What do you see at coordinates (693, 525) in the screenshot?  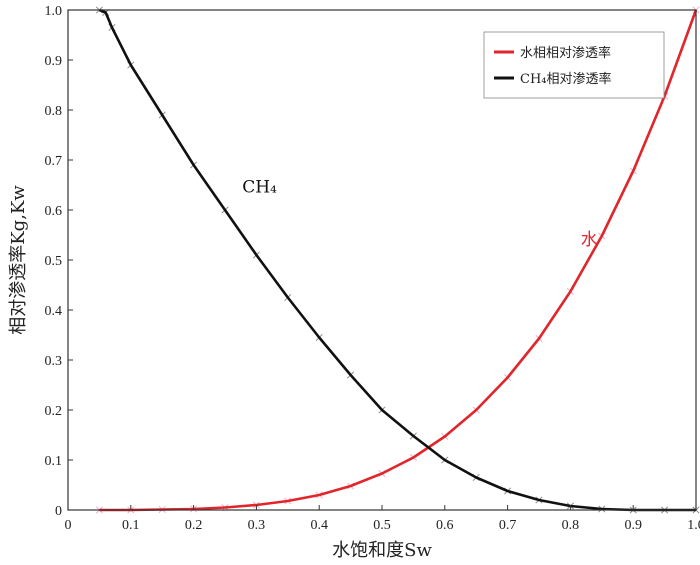 I see `x-tick-label: 1.0` at bounding box center [693, 525].